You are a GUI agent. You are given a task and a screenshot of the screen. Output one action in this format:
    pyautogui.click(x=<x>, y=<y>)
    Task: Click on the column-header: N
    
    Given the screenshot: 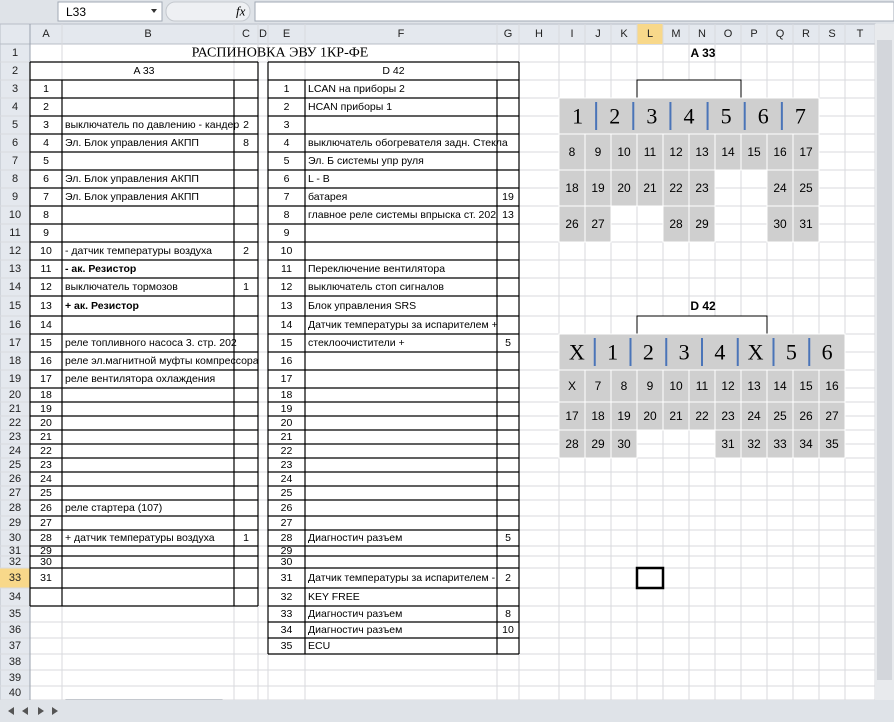 What is the action you would take?
    pyautogui.click(x=702, y=34)
    